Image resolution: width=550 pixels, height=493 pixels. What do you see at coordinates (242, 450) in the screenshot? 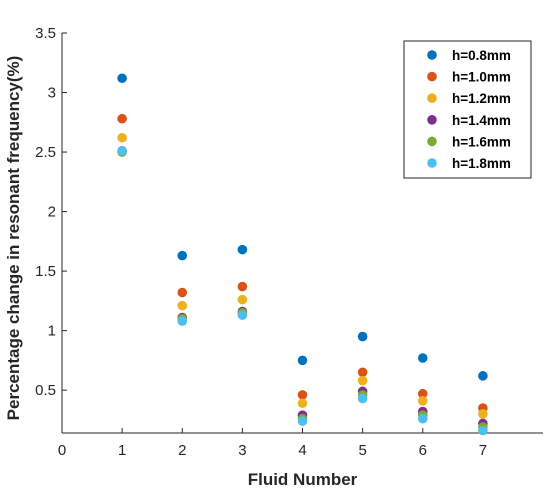
I see `x-tick-label: 3` at bounding box center [242, 450].